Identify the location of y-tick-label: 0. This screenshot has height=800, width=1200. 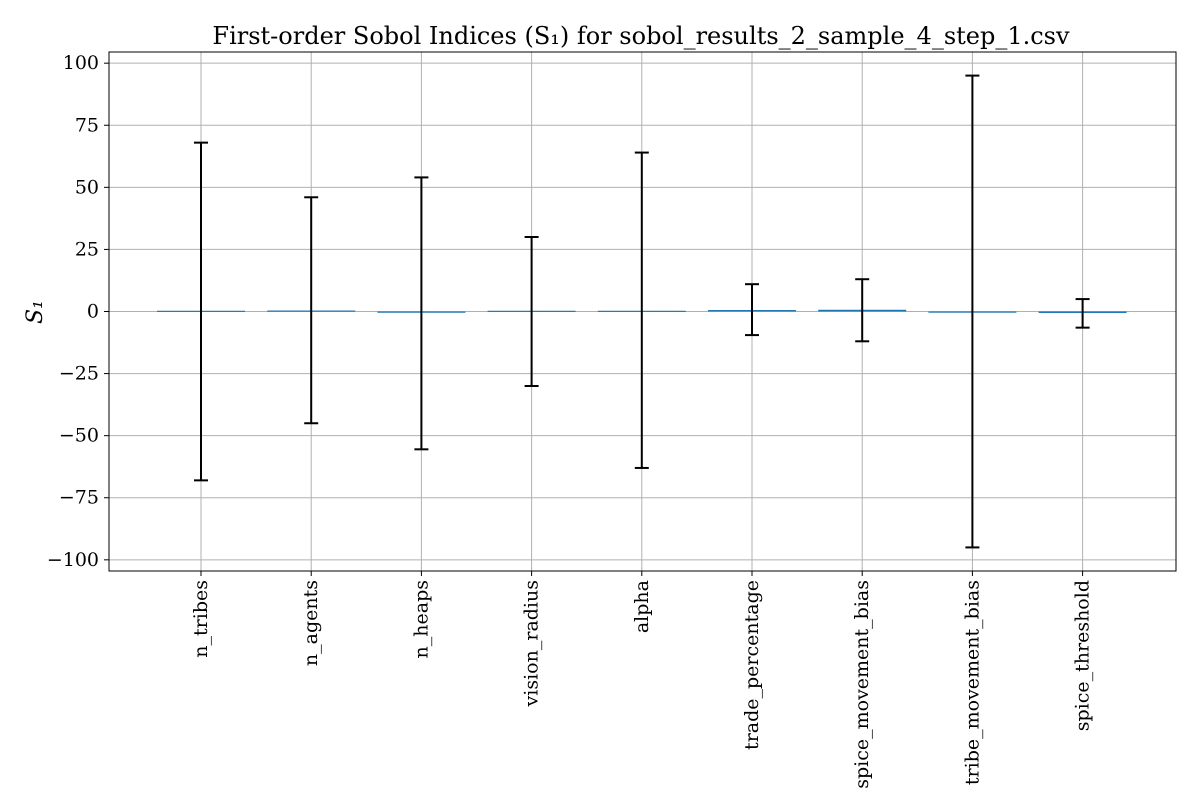
(93, 312).